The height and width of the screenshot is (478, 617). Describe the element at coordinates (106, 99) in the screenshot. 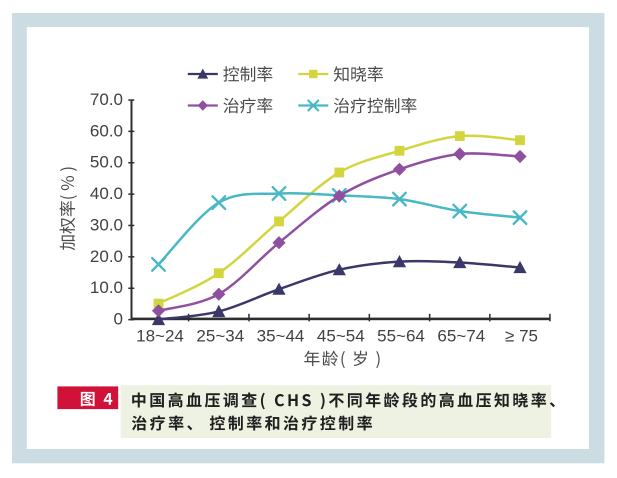

I see `svg-text: 70.0` at that location.